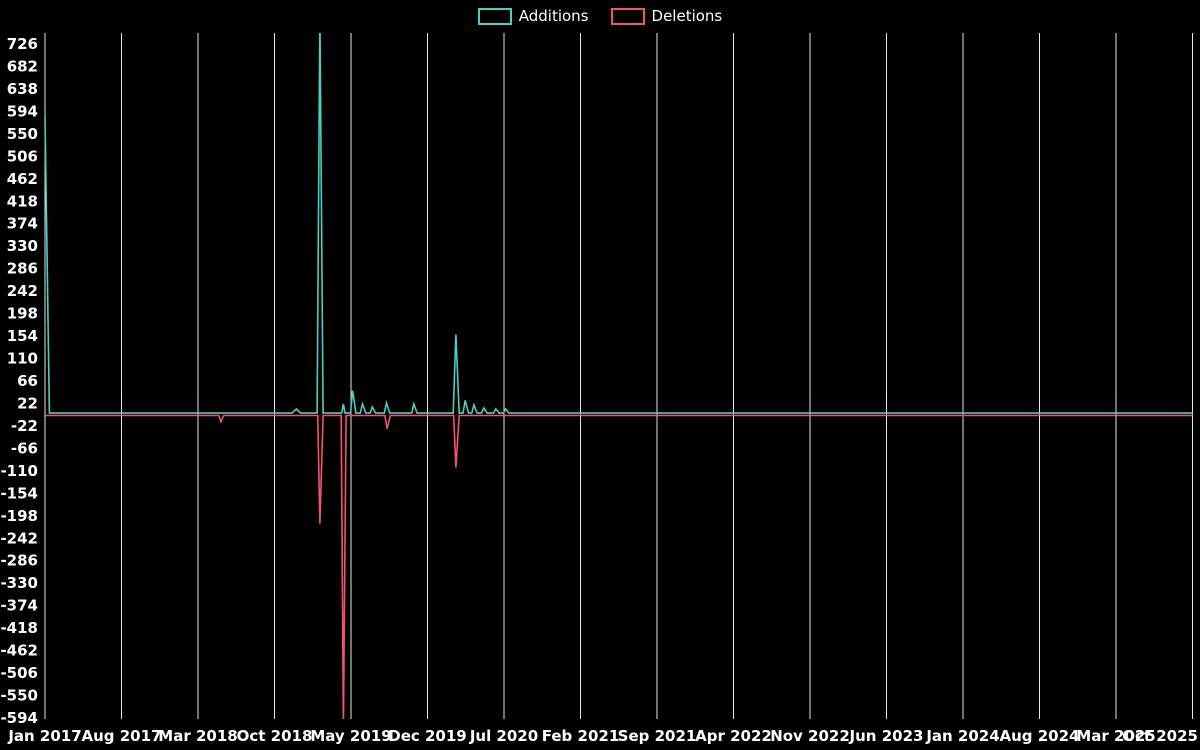 Image resolution: width=1200 pixels, height=750 pixels. Describe the element at coordinates (22, 224) in the screenshot. I see `y-tick-label: 374` at that location.